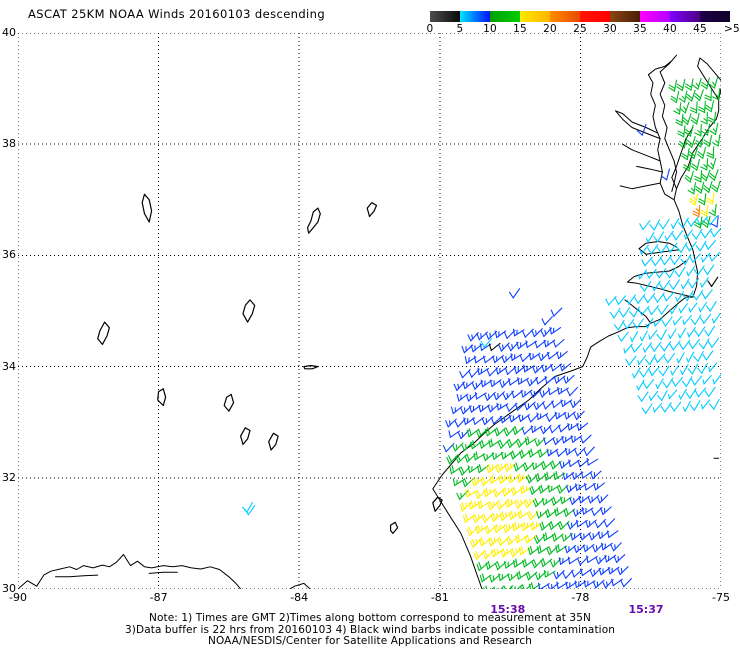 The height and width of the screenshot is (650, 740). Describe the element at coordinates (430, 29) in the screenshot. I see `colorbar-tick-0: 0` at that location.